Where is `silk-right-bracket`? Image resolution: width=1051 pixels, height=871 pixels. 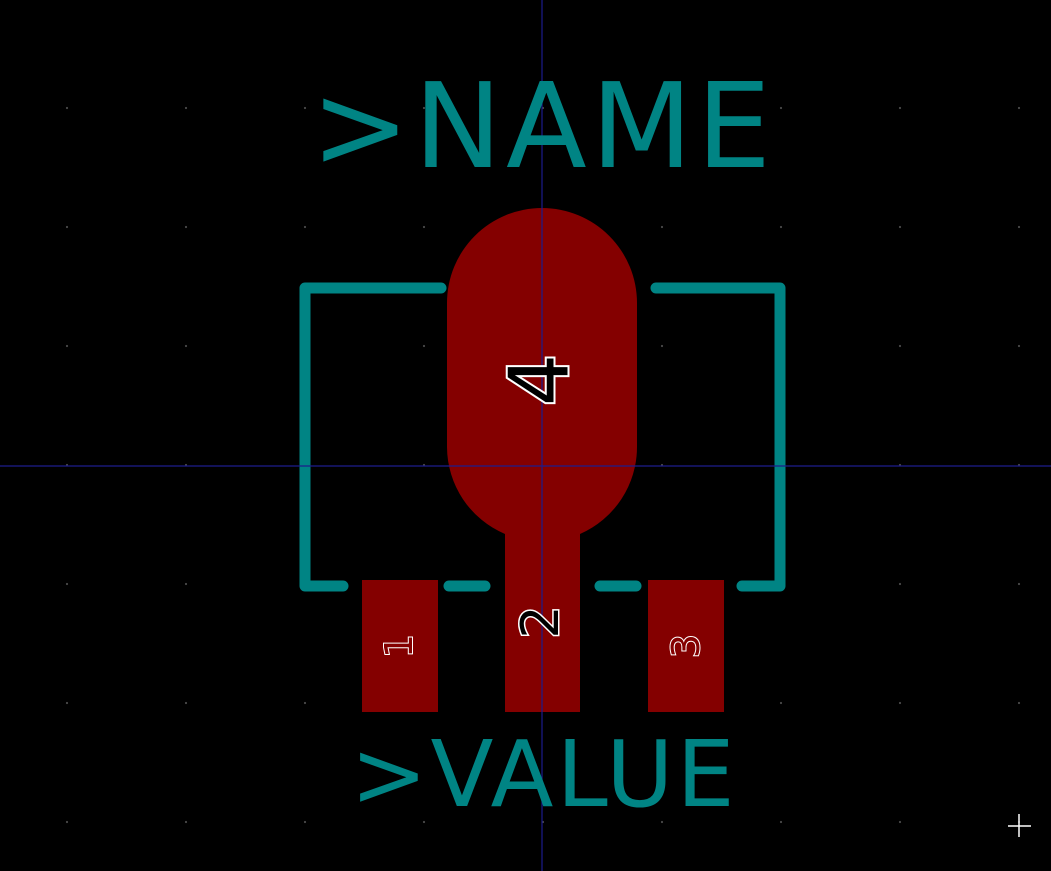 silk-right-bracket is located at coordinates (718, 437).